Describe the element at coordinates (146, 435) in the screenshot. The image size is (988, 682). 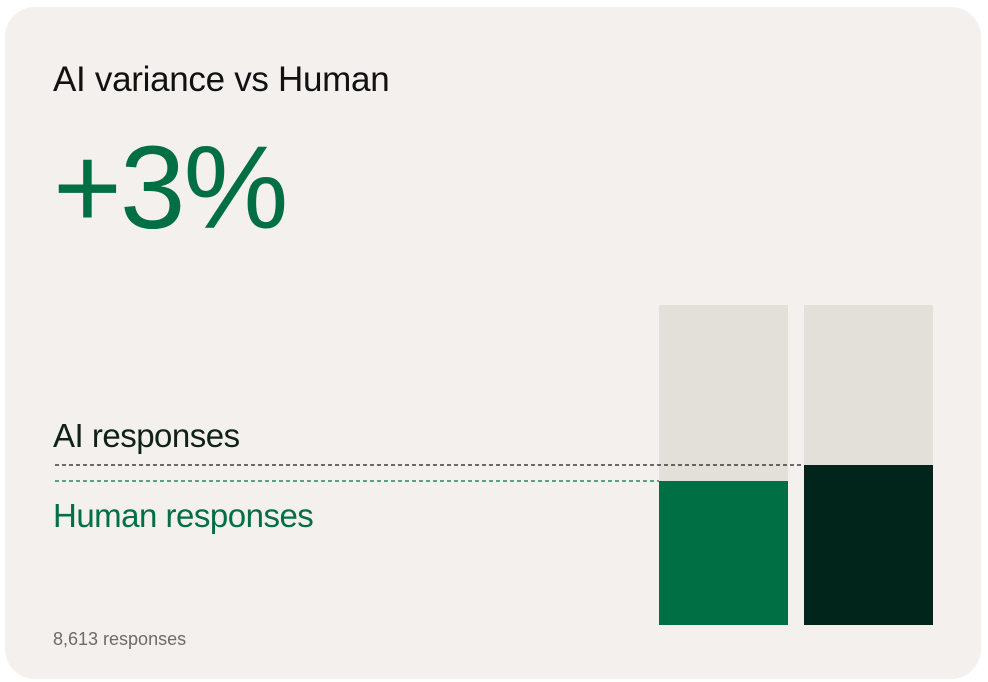
I see `ai-responses-label: AI responses` at that location.